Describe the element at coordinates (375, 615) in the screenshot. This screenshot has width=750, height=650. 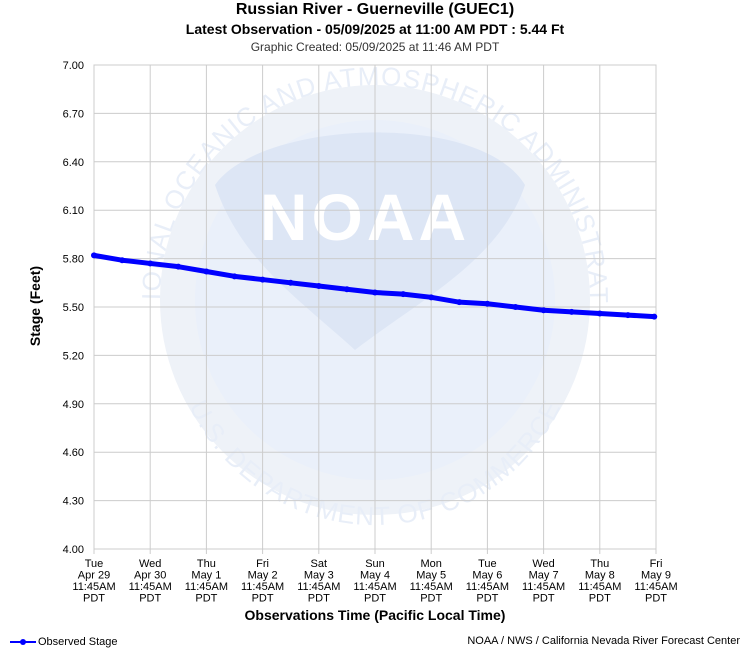
I see `x-axis-title: Observations Time (Pacific Local Time)` at that location.